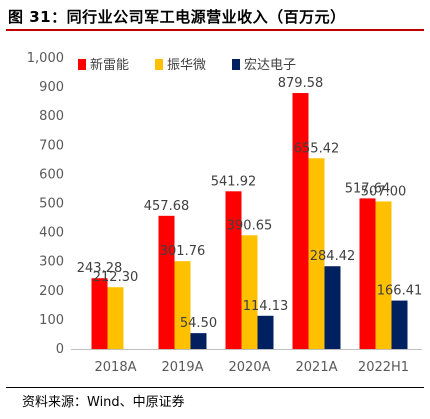  I want to click on data-label: 655.42, so click(317, 148).